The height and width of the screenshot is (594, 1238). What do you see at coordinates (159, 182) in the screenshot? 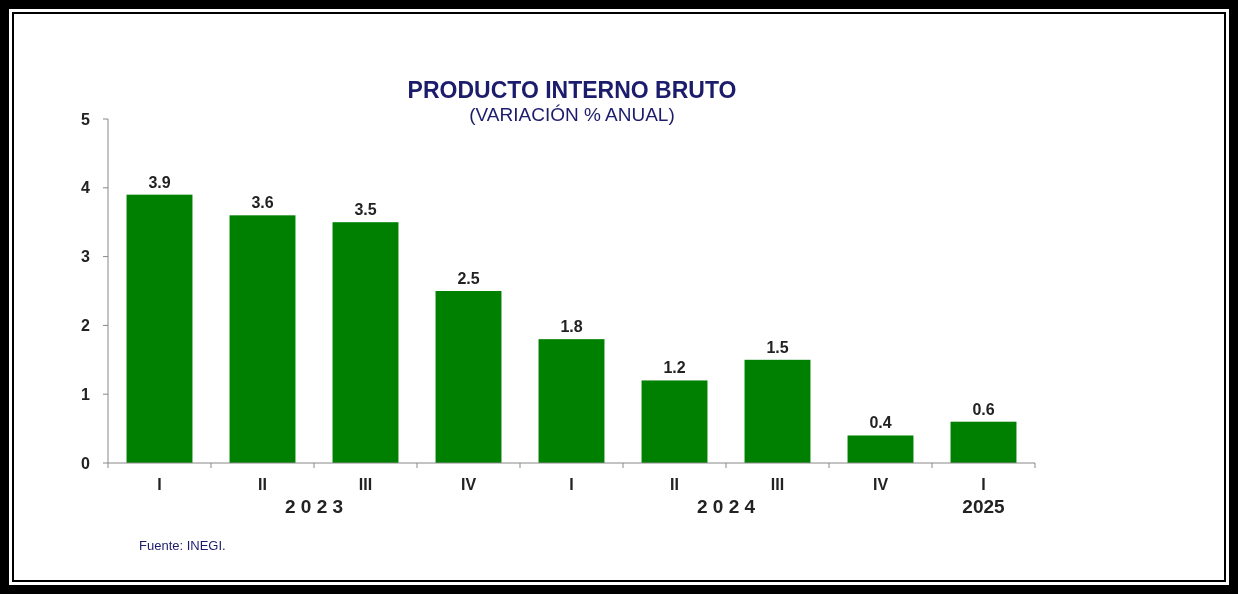
I see `data-label: 3.9` at bounding box center [159, 182].